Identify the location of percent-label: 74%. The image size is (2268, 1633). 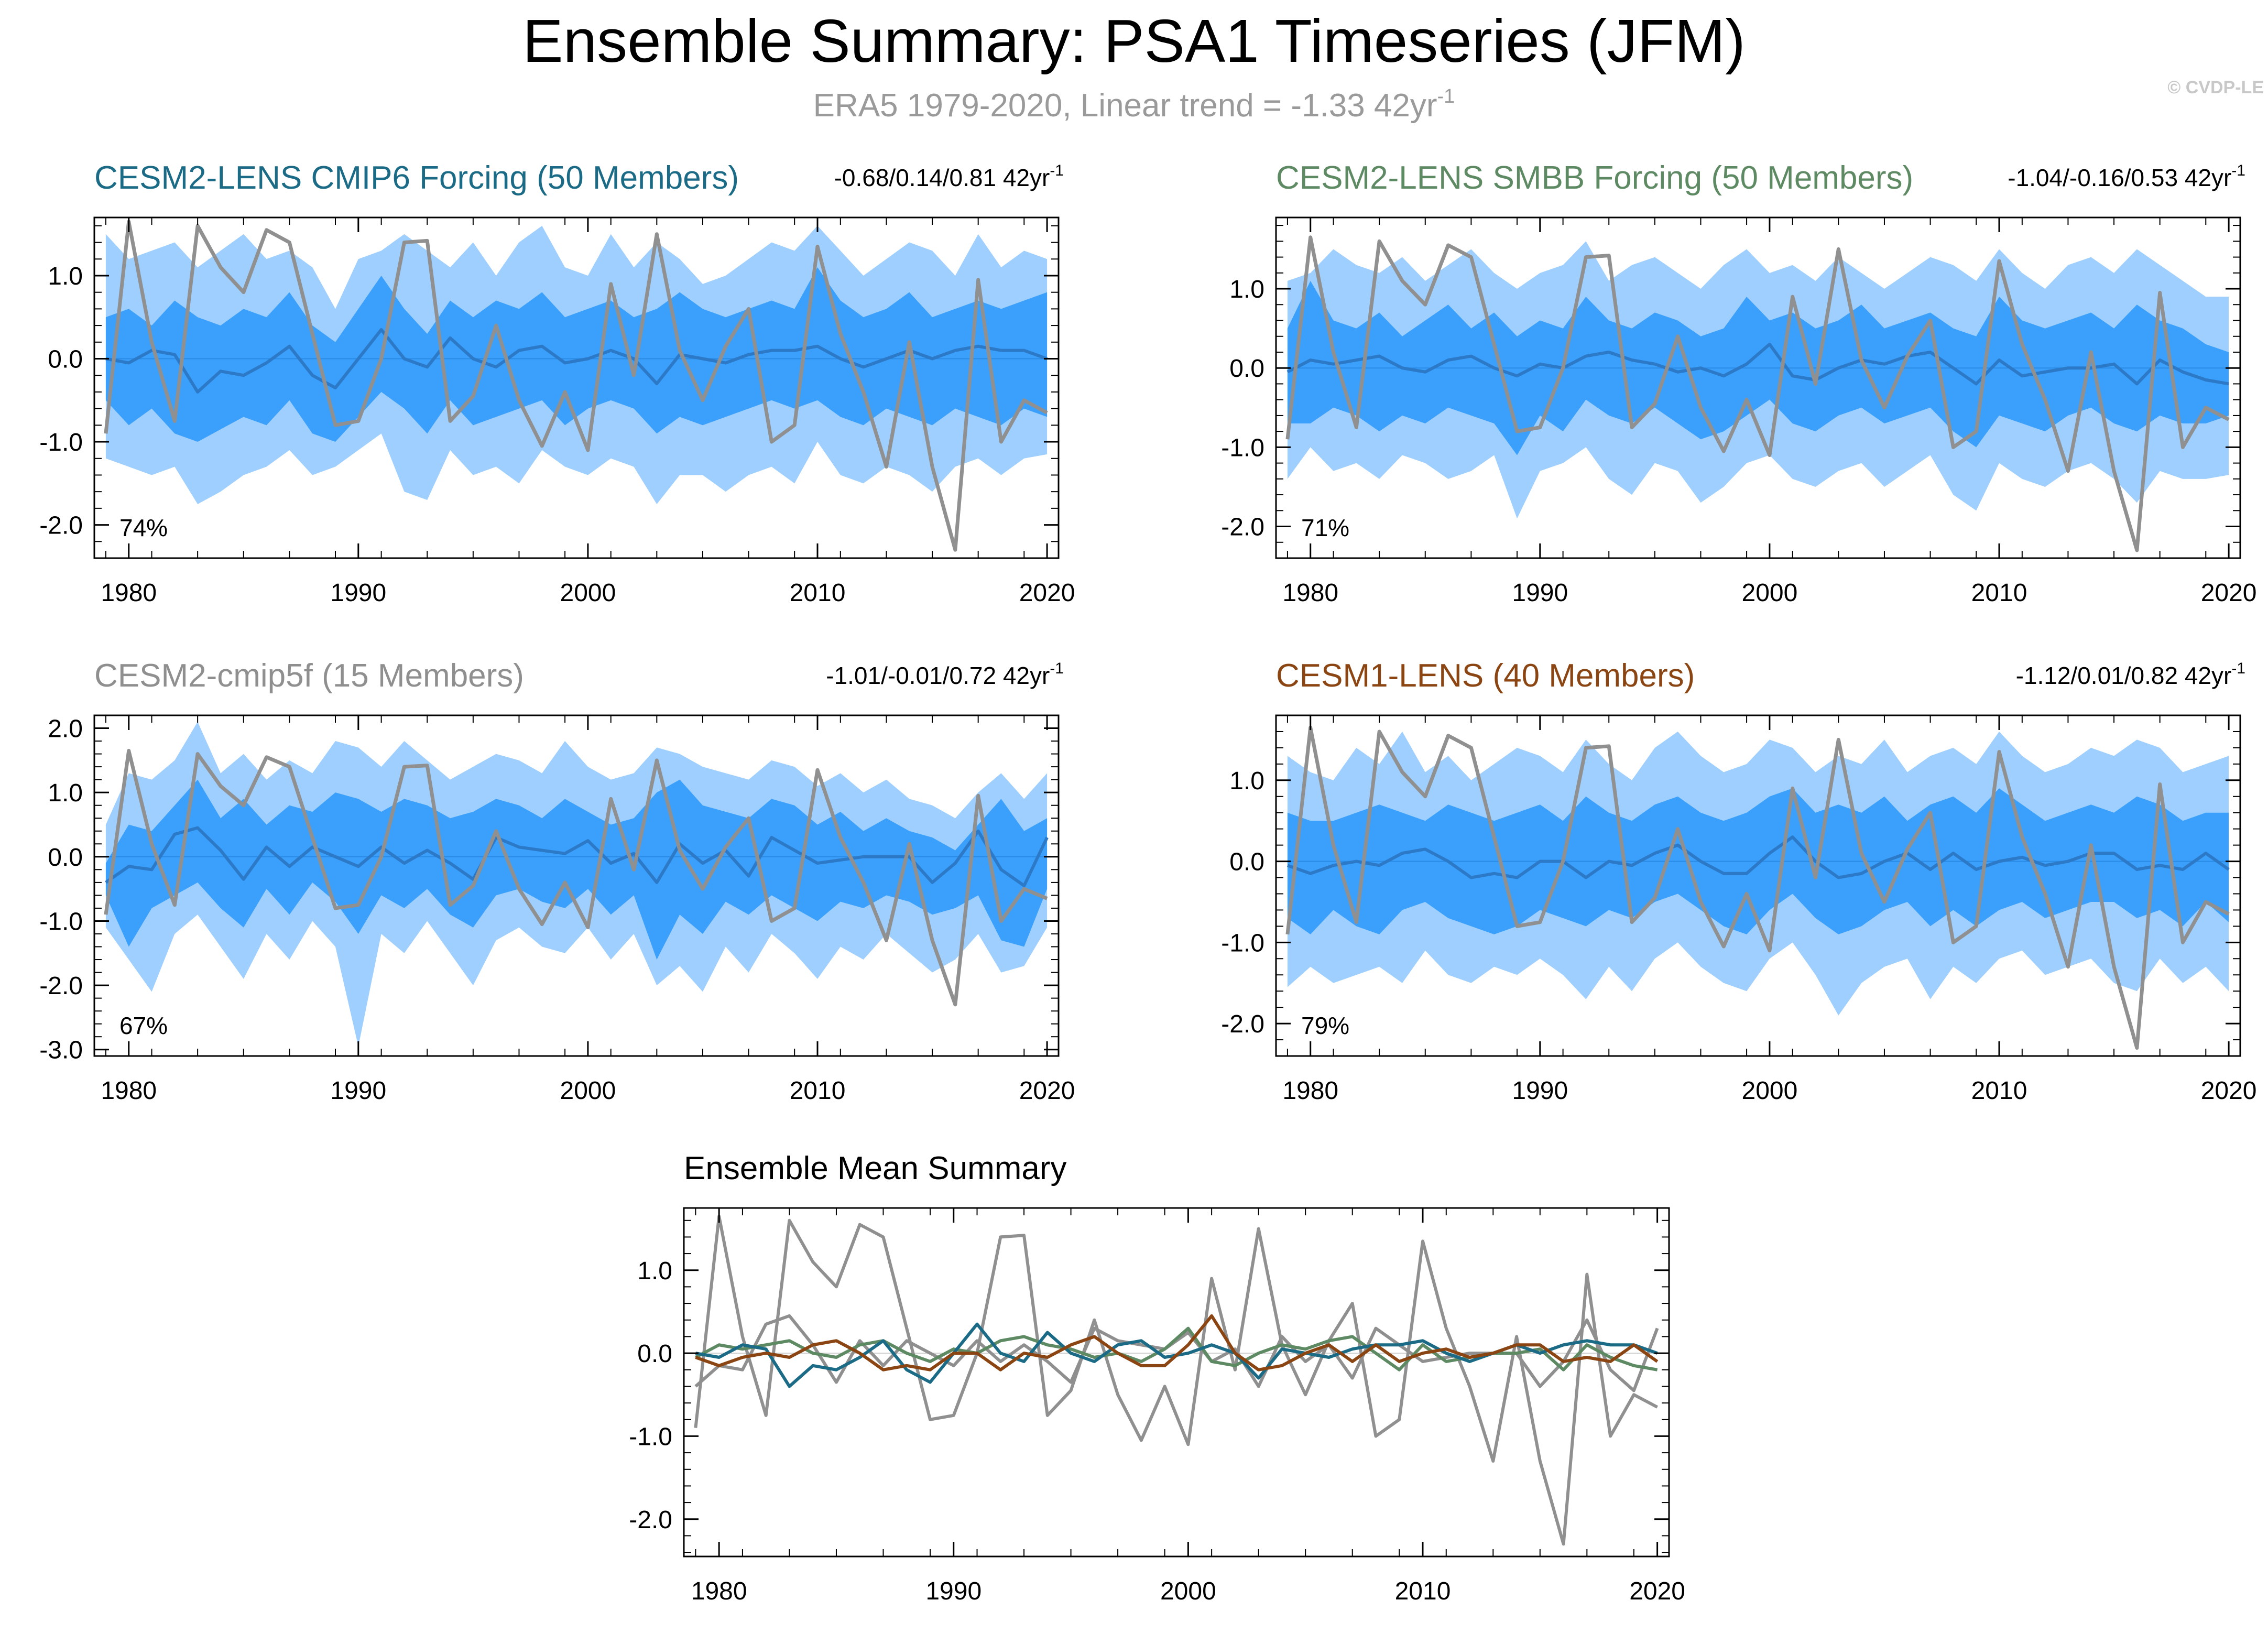
(143, 527).